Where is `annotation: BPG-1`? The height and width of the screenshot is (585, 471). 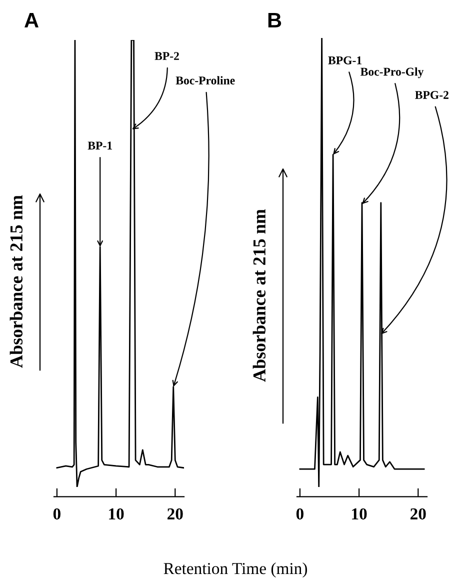 annotation: BPG-1 is located at coordinates (345, 60).